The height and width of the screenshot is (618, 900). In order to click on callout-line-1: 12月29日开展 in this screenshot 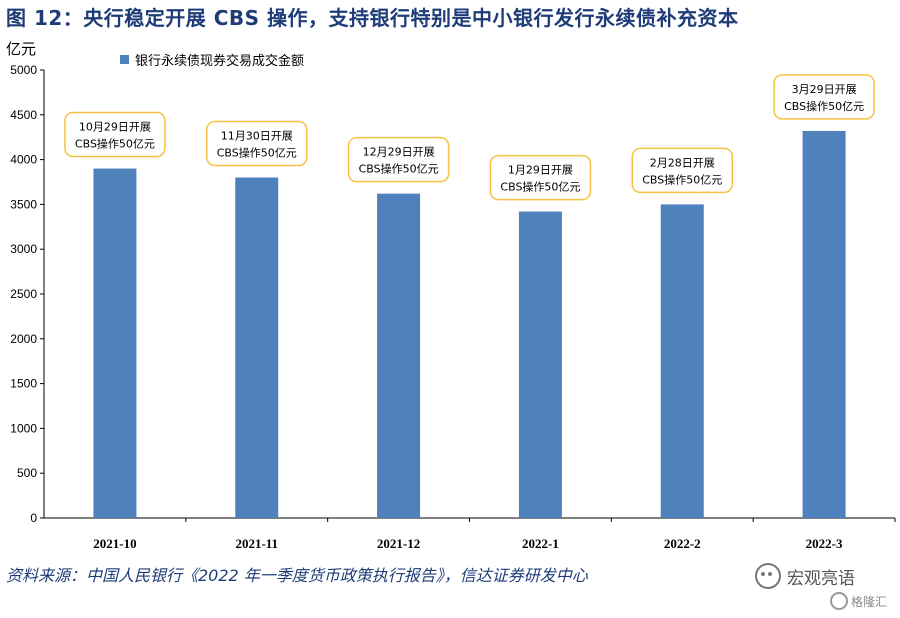, I will do `click(399, 152)`.